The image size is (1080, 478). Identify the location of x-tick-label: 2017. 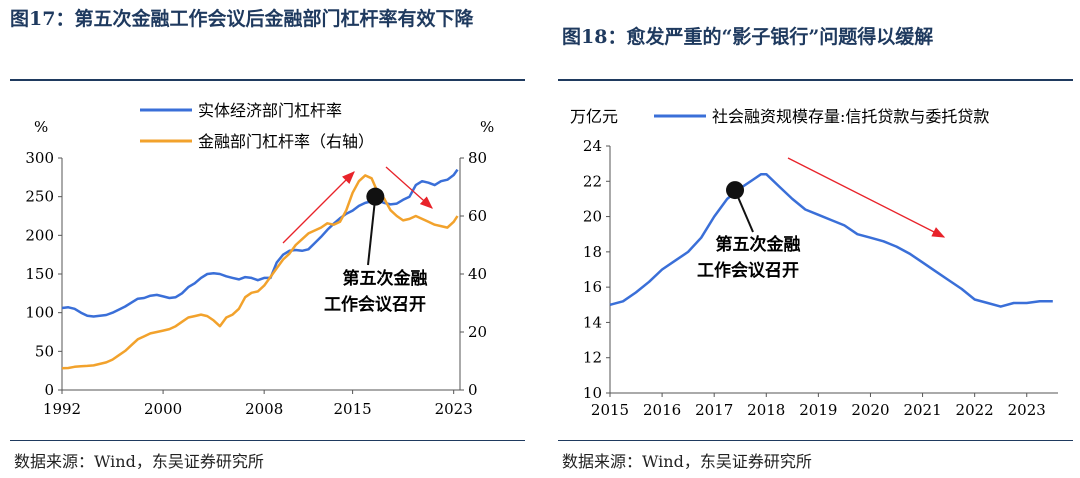
(714, 410).